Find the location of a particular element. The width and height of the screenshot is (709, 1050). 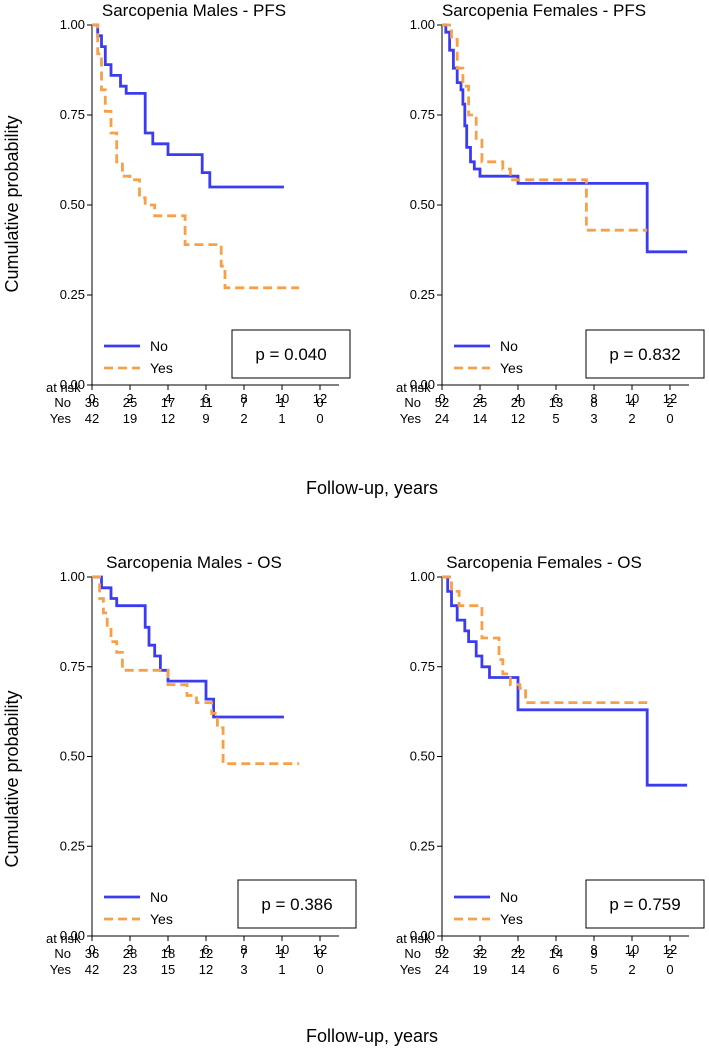

y-tick-label-females-os: 0.00 is located at coordinates (422, 935).